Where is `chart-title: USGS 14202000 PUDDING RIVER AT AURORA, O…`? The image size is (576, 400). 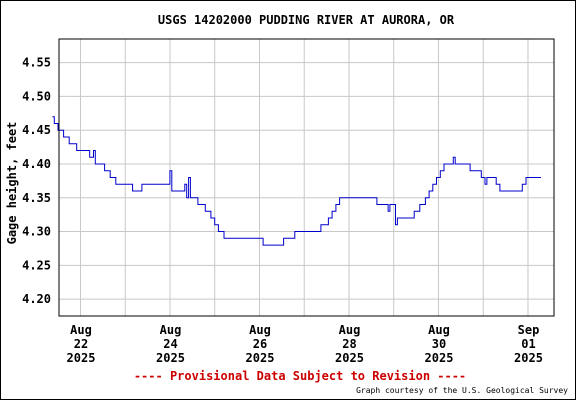 chart-title: USGS 14202000 PUDDING RIVER AT AURORA, O… is located at coordinates (306, 20).